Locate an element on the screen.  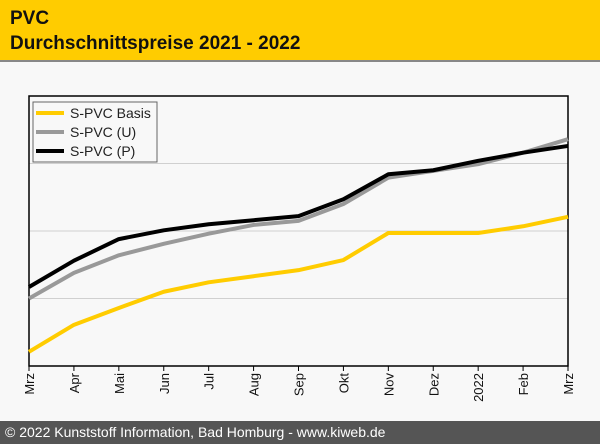
x-tick-label: Jun is located at coordinates (164, 383).